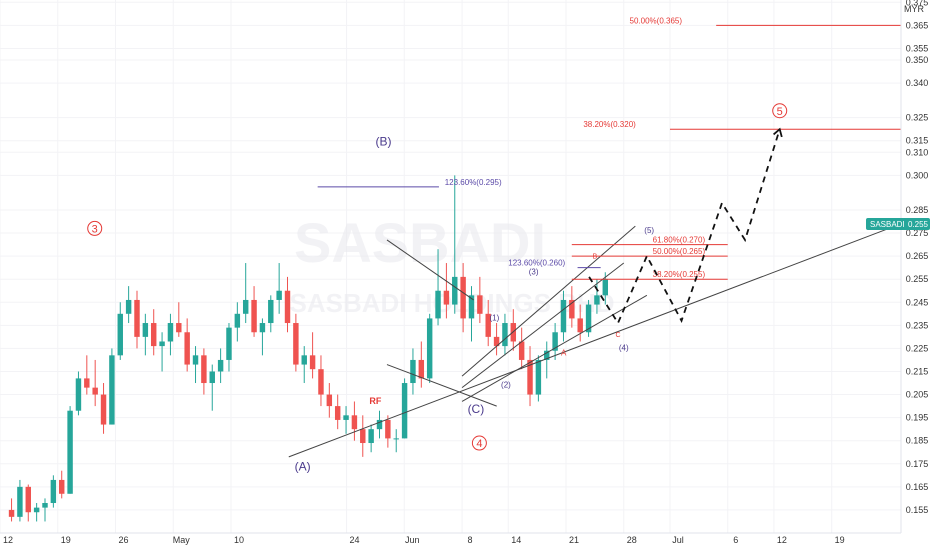  What do you see at coordinates (917, 118) in the screenshot?
I see `y-tick-label: 0.325` at bounding box center [917, 118].